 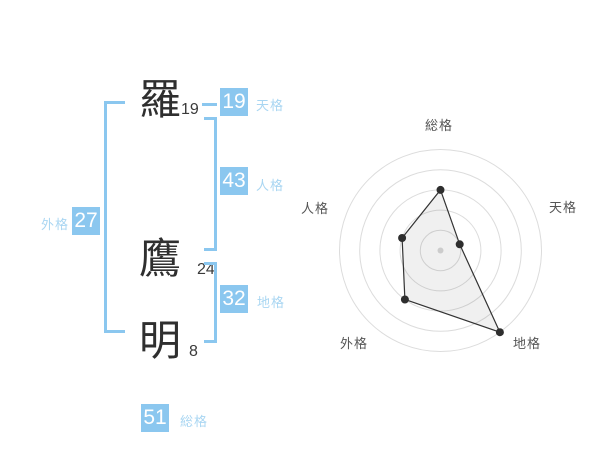 I want to click on chikaku-label: 地格, so click(x=271, y=302).